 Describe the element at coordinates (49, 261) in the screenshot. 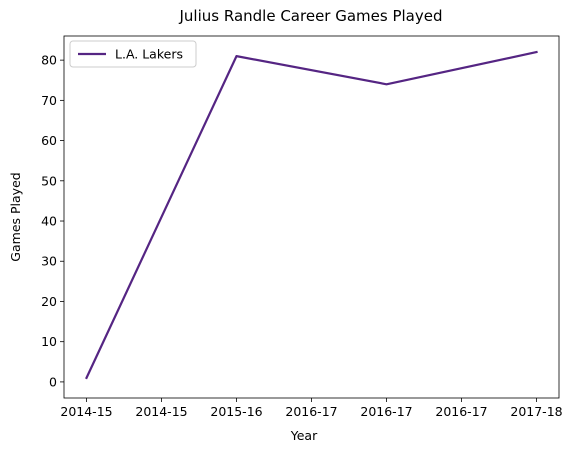

I see `y-tick-label: 30` at that location.